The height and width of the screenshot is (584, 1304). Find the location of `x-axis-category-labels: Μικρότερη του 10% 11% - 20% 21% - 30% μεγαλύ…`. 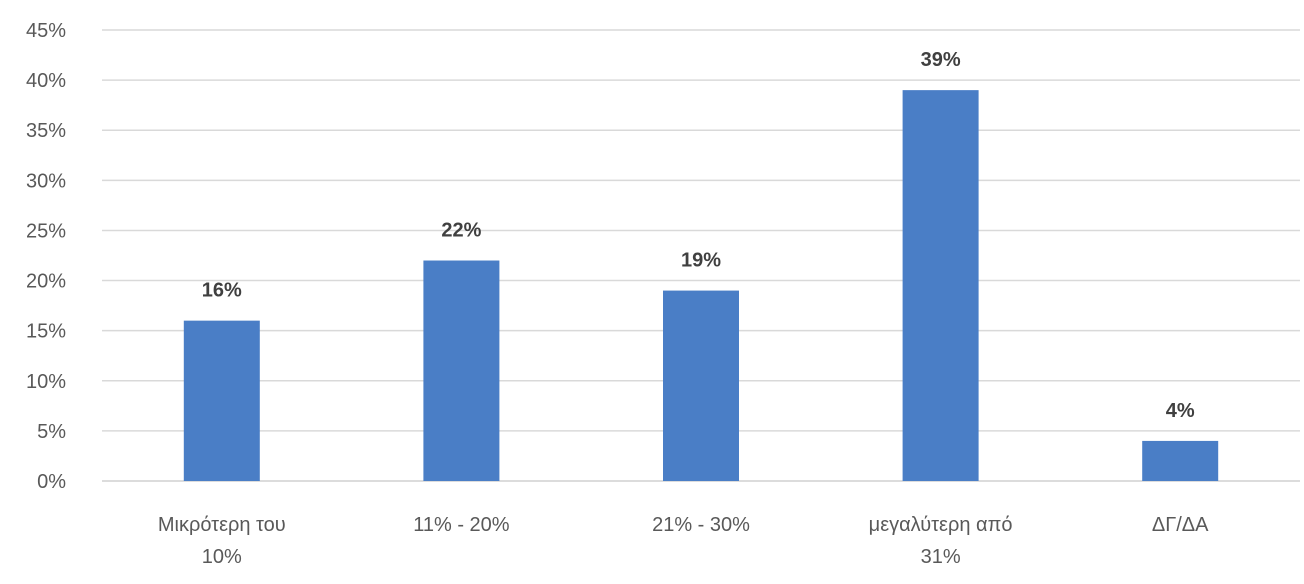

x-axis-category-labels: Μικρότερη του 10% 11% - 20% 21% - 30% μεγαλύ… is located at coordinates (683, 541).